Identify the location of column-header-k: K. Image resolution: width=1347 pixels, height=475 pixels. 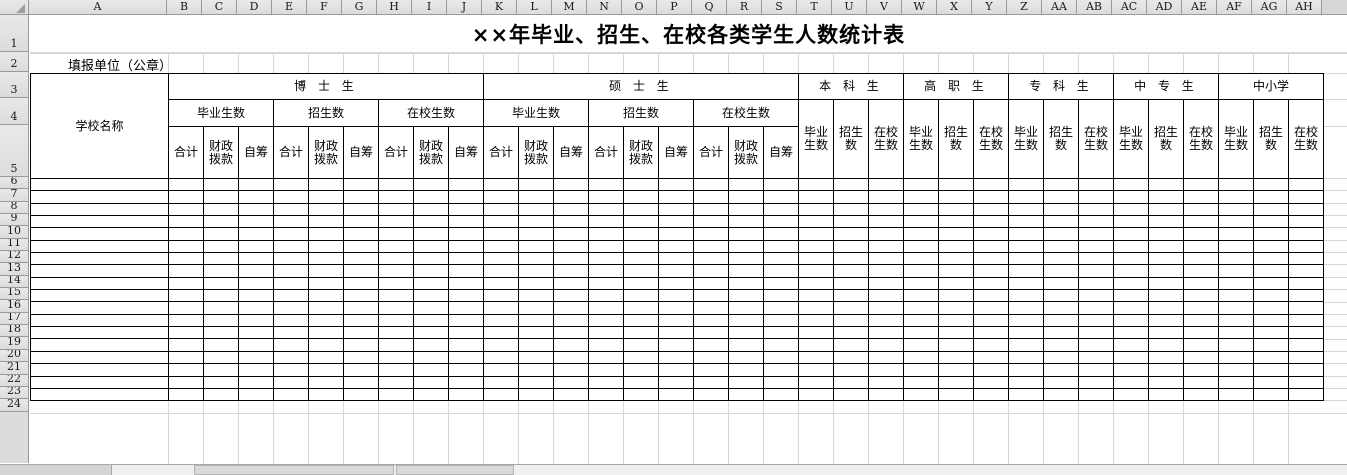
(499, 7).